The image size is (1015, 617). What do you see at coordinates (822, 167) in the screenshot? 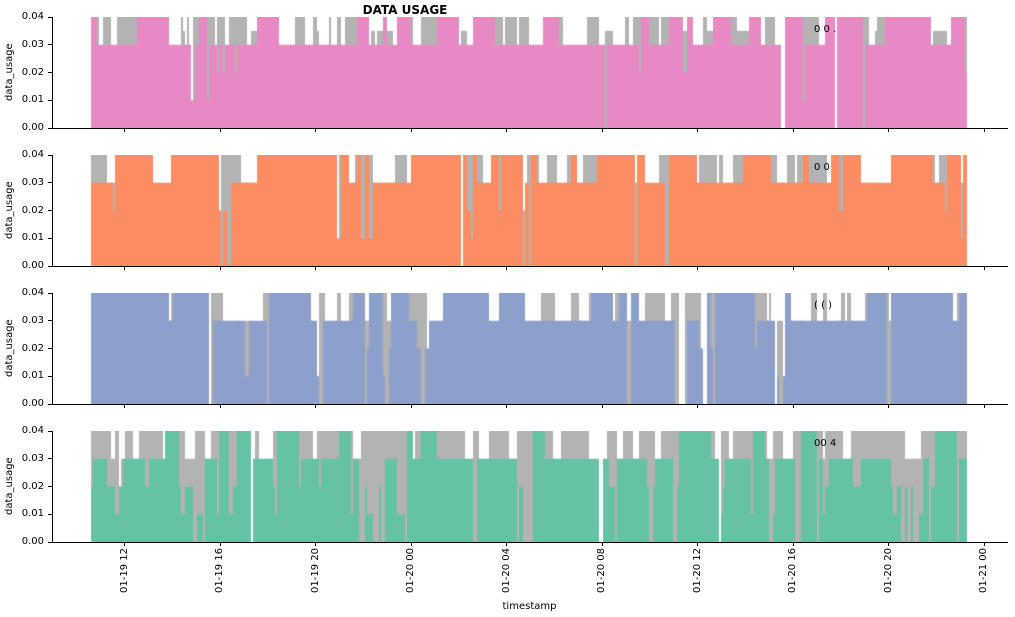
I see `annotation-text-2: 0 0` at bounding box center [822, 167].